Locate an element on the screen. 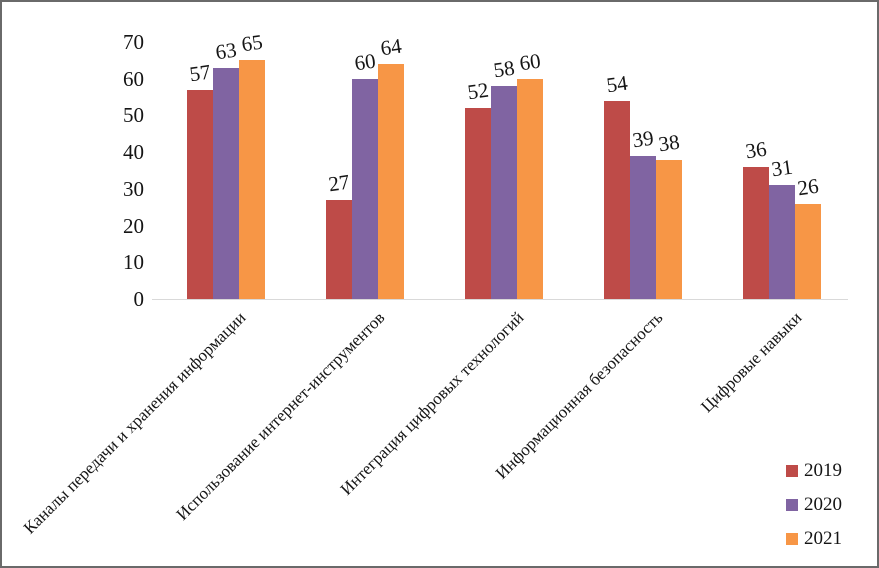  x-axis-category-label: Каналы передачи и хранения информации is located at coordinates (134, 423).